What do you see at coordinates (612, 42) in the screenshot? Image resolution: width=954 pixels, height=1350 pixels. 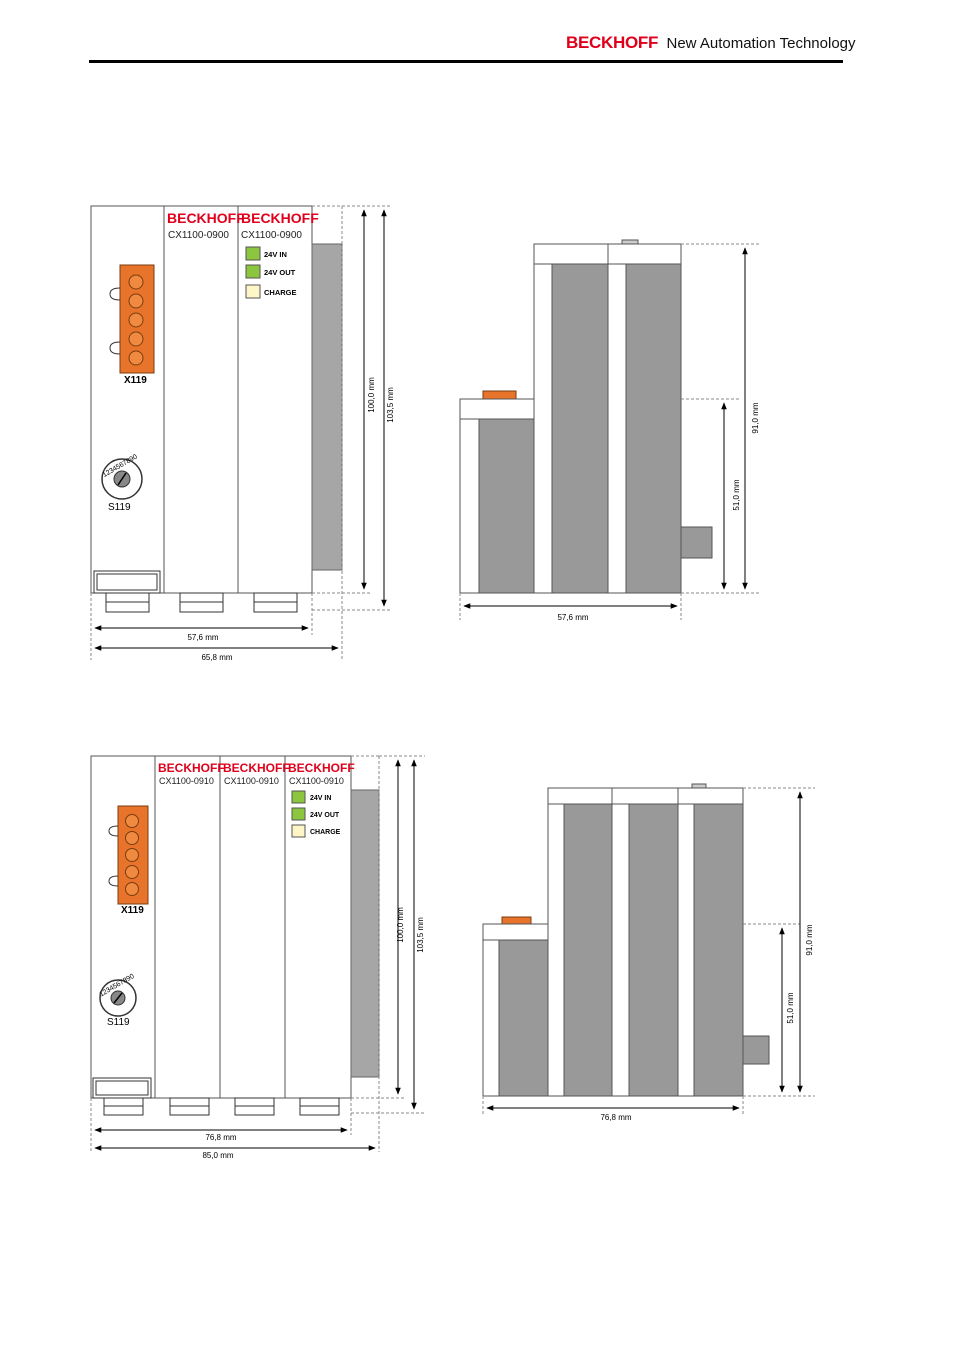 I see `beckhoff-logo: BECKHOFF` at bounding box center [612, 42].